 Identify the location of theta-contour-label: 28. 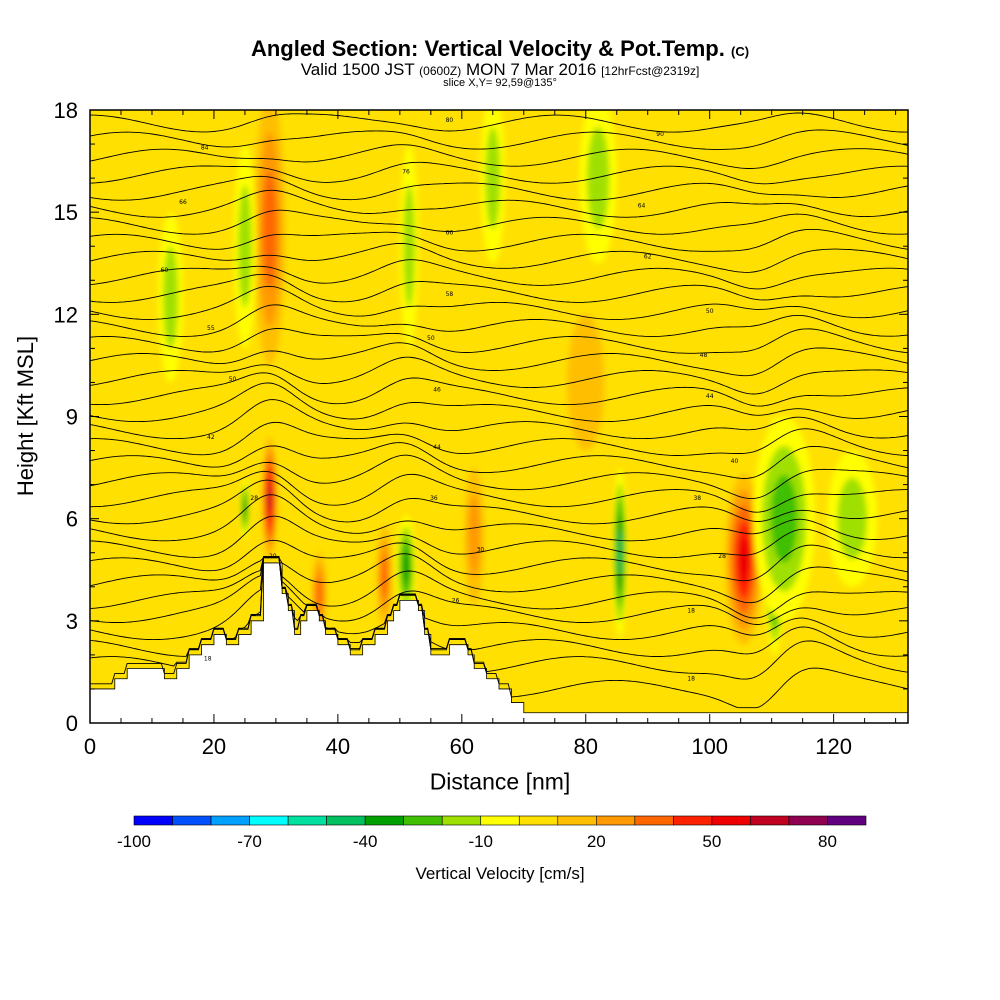
(254, 498).